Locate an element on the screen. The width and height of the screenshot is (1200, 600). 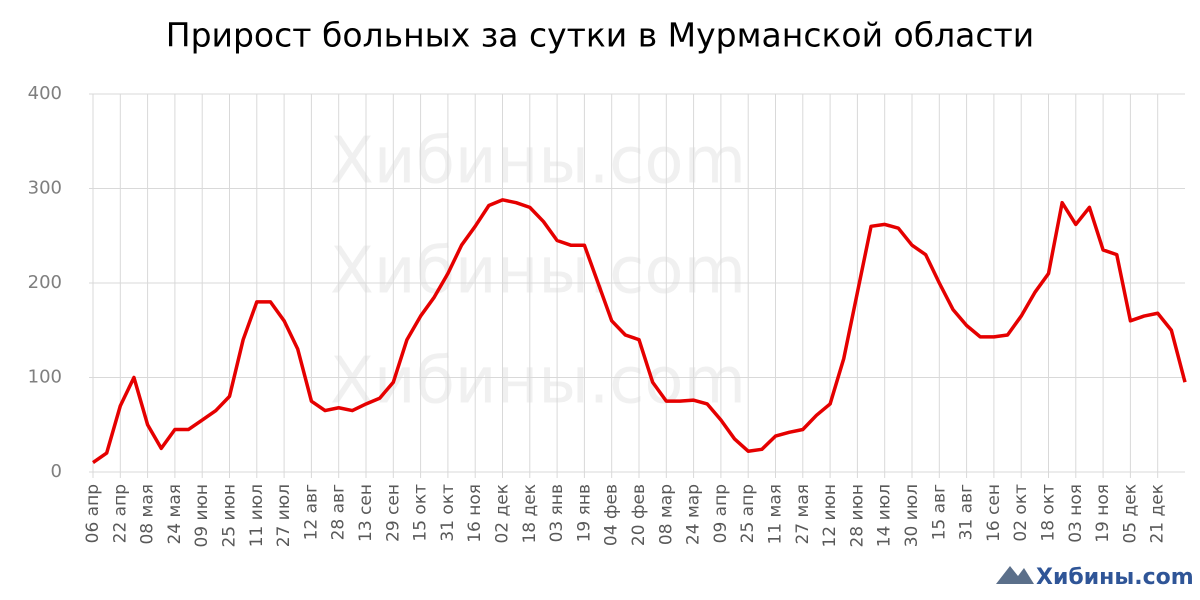
x-tick-label: 18 окт is located at coordinates (1049, 513).